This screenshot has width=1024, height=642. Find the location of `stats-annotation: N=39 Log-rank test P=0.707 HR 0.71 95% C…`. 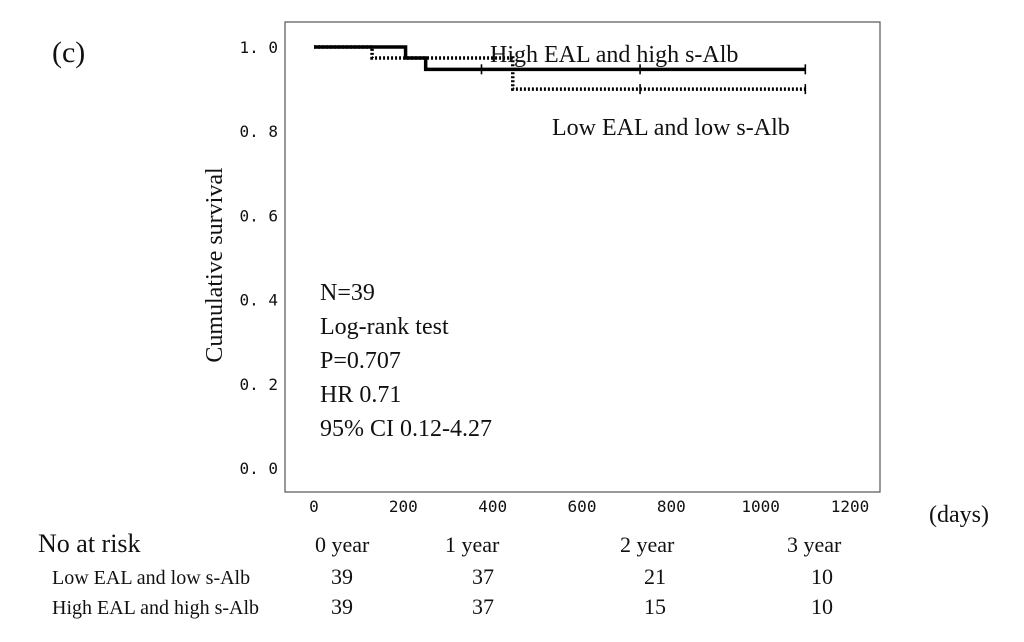

stats-annotation: N=39 Log-rank test P=0.707 HR 0.71 95% C… is located at coordinates (406, 361).